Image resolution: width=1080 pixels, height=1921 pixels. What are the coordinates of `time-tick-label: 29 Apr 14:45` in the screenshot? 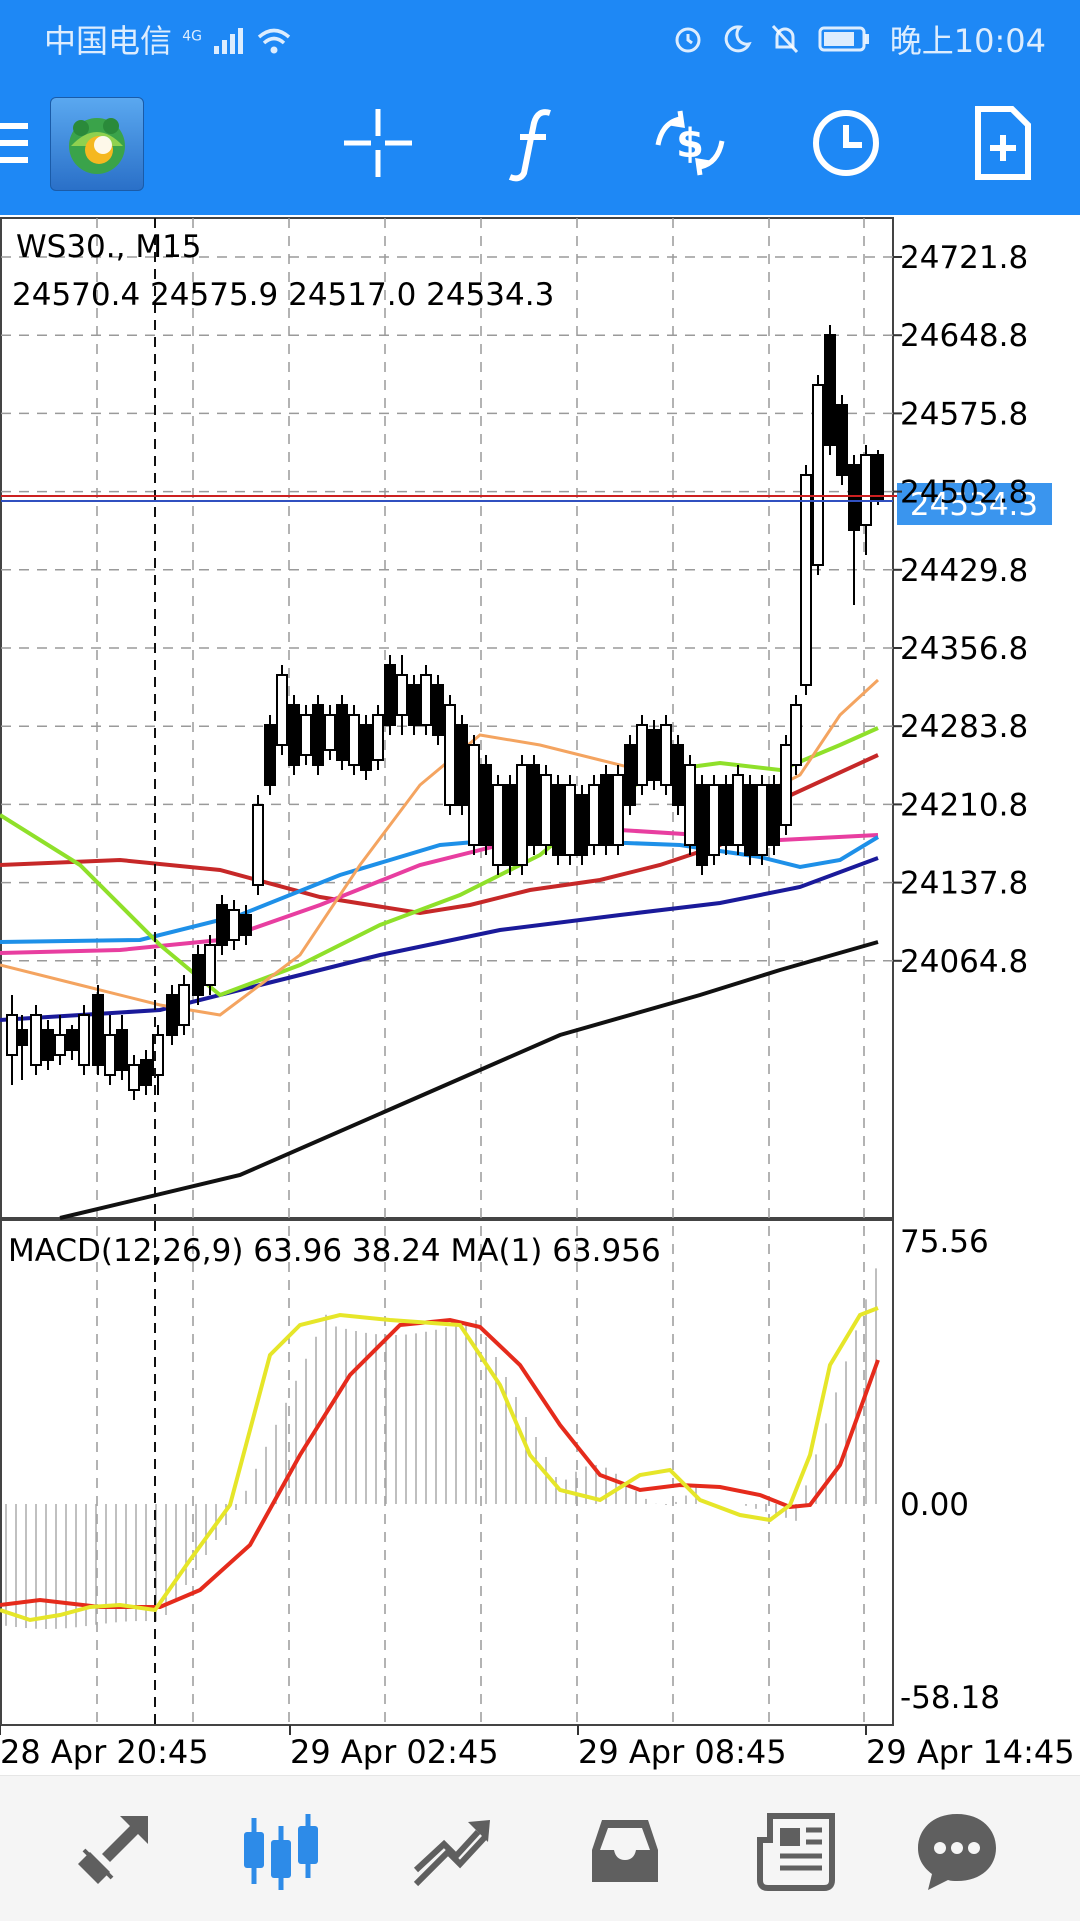 It's located at (970, 1752).